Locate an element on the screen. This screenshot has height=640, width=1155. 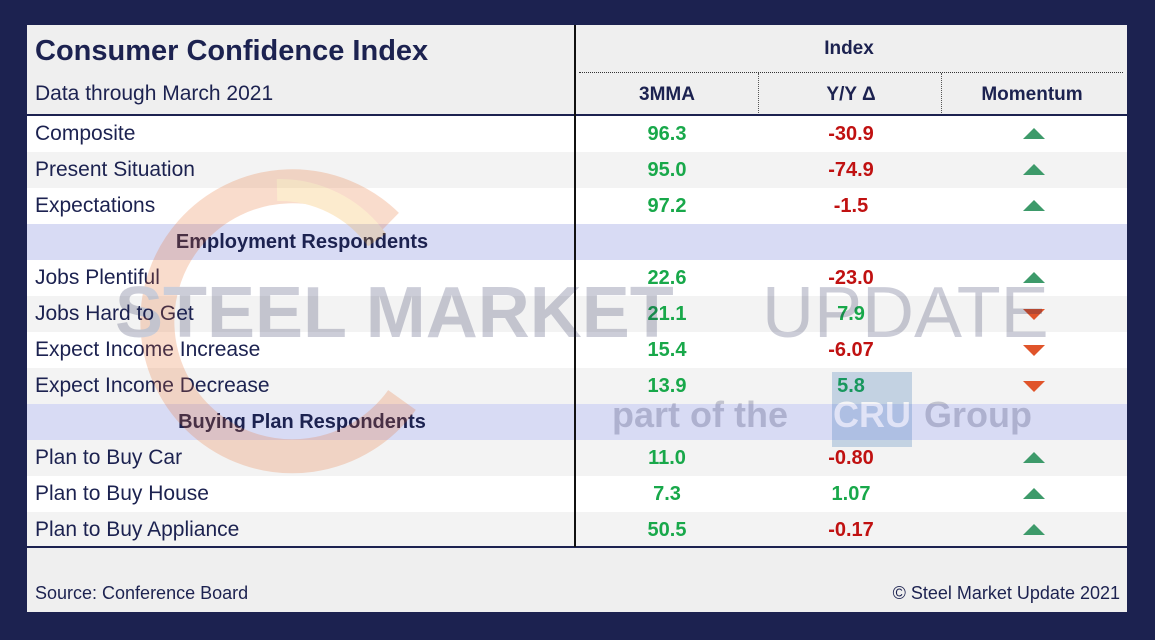
table-row: Jobs Hard to Get 21.1 7.9 is located at coordinates (577, 314).